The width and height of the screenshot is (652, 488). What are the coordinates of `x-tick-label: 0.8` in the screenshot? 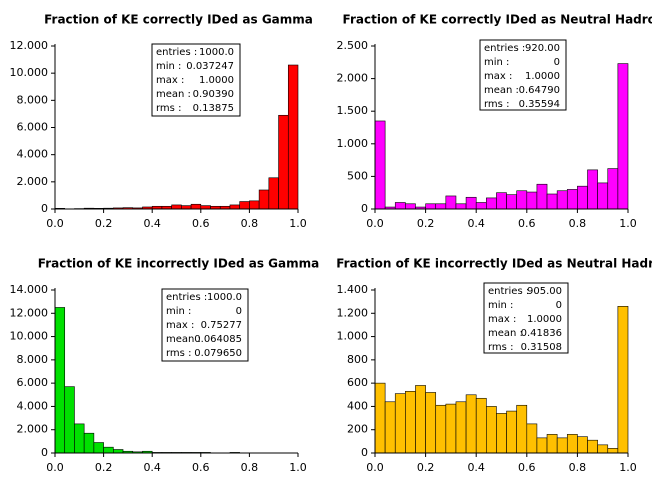 It's located at (250, 467).